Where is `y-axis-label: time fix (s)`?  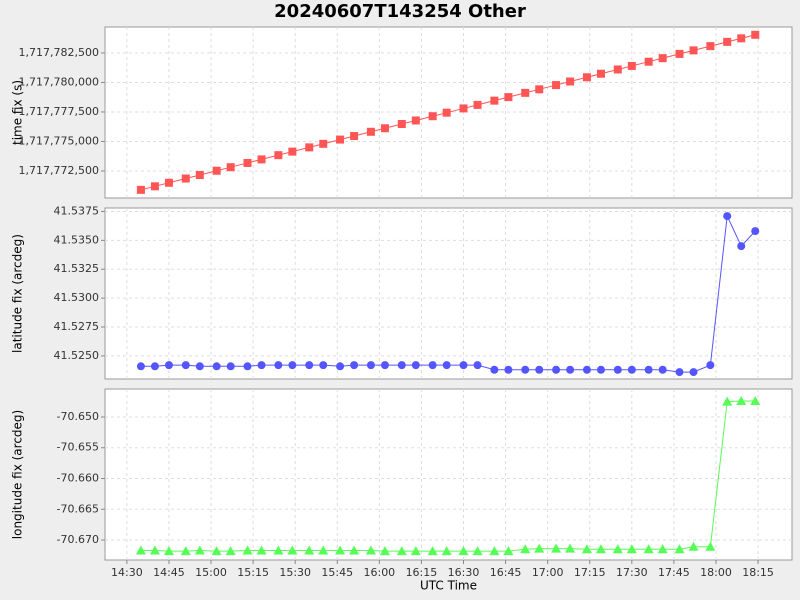 y-axis-label: time fix (s) is located at coordinates (18, 112).